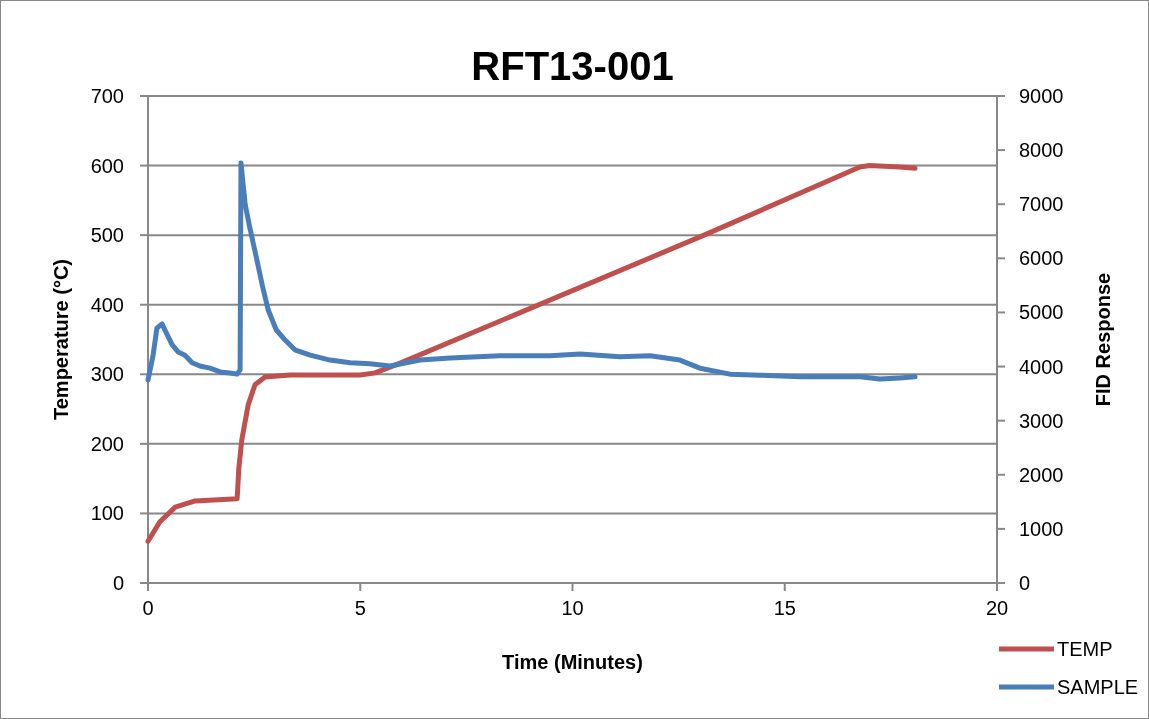 This screenshot has width=1149, height=719. What do you see at coordinates (1041, 258) in the screenshot?
I see `y2-tick-label: 6000` at bounding box center [1041, 258].